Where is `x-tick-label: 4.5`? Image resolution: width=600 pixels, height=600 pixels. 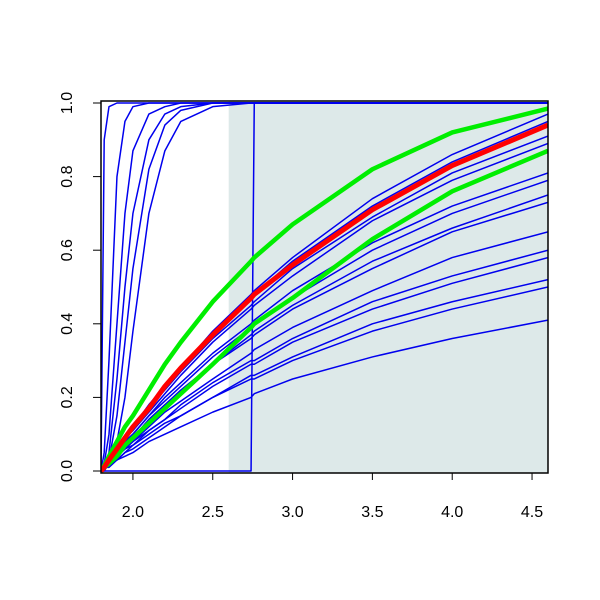 x-tick-label: 4.5 is located at coordinates (532, 512).